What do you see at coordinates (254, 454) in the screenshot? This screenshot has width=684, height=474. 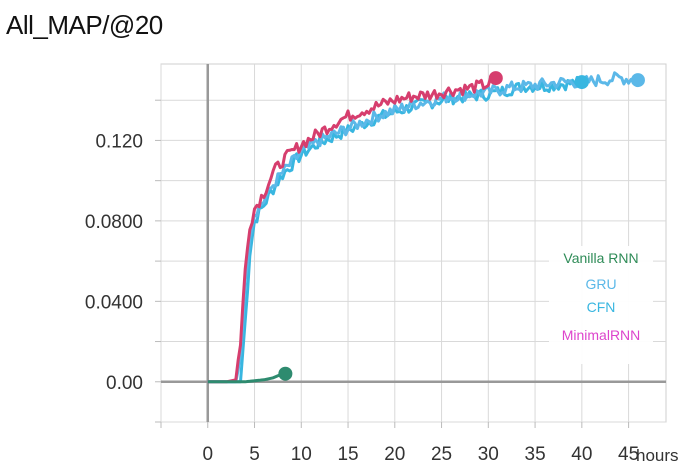 I see `x-tick-label: 5` at bounding box center [254, 454].